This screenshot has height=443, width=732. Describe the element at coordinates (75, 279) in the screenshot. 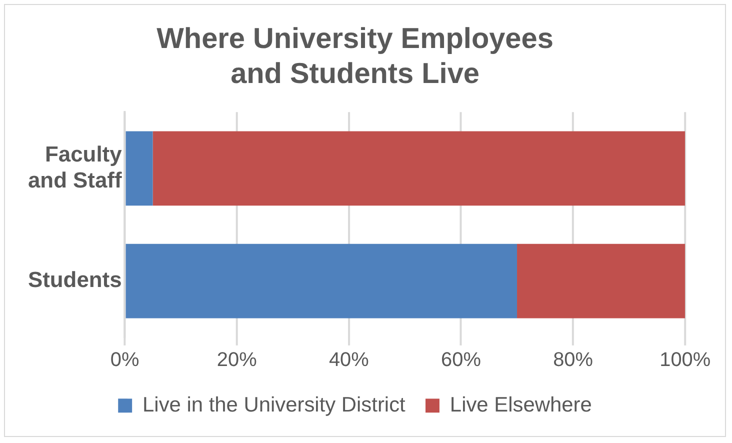

I see `y-tick-label: Students` at that location.